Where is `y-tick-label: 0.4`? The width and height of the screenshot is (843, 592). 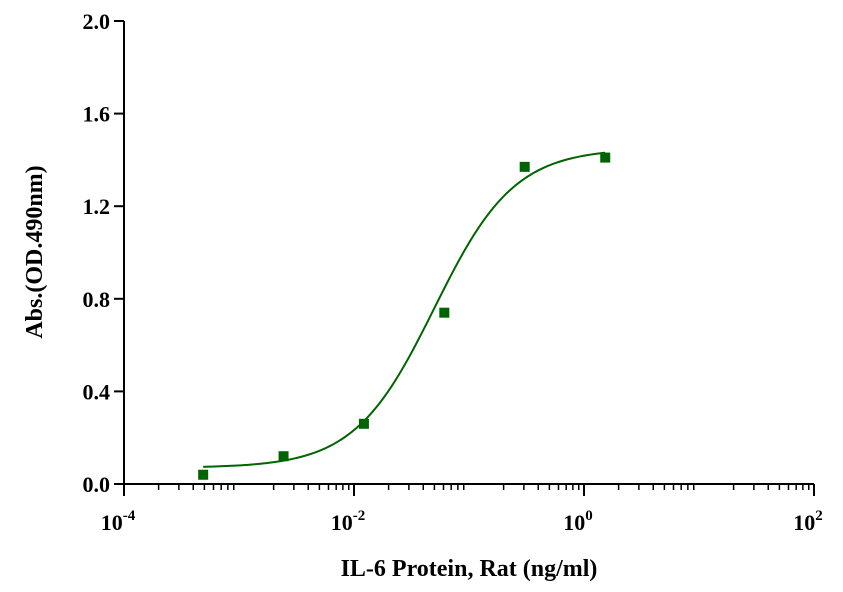 y-tick-label: 0.4 is located at coordinates (97, 391).